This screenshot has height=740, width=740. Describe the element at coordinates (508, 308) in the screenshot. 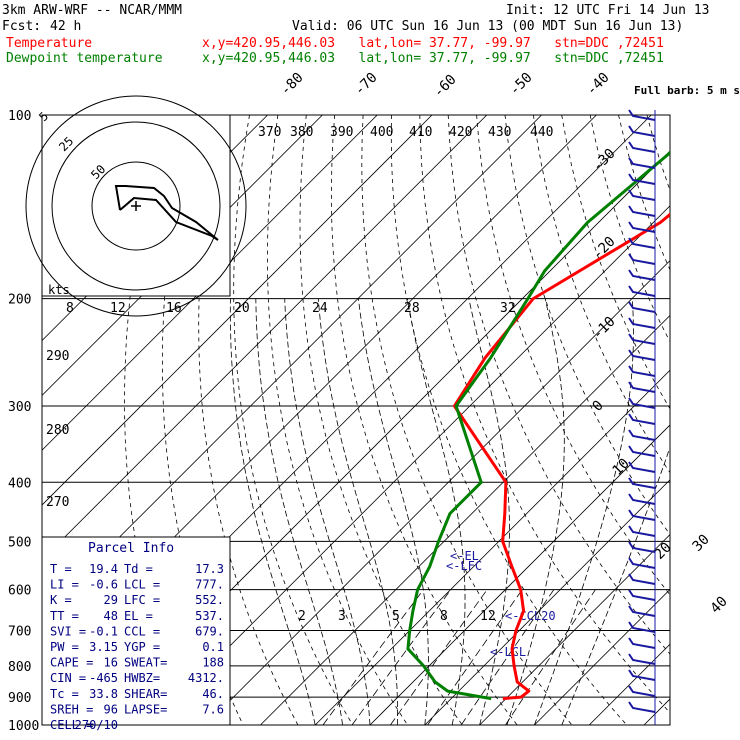

I see `hodograph-axis-label: 32` at that location.